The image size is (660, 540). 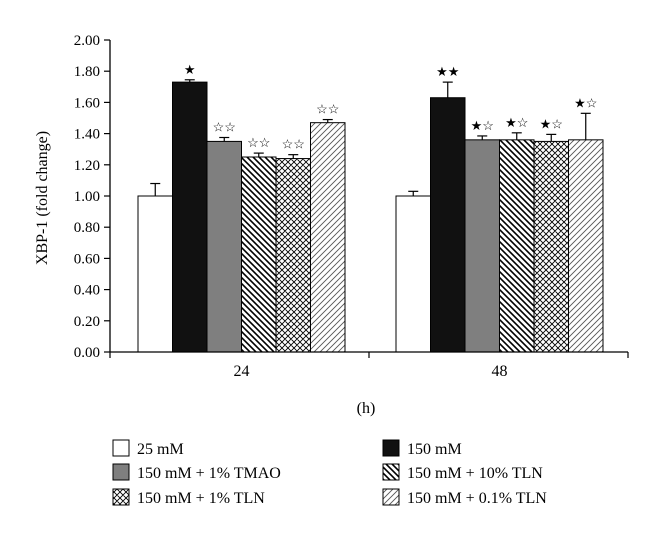 I want to click on y-tick-label: 1.80, so click(x=87, y=72).